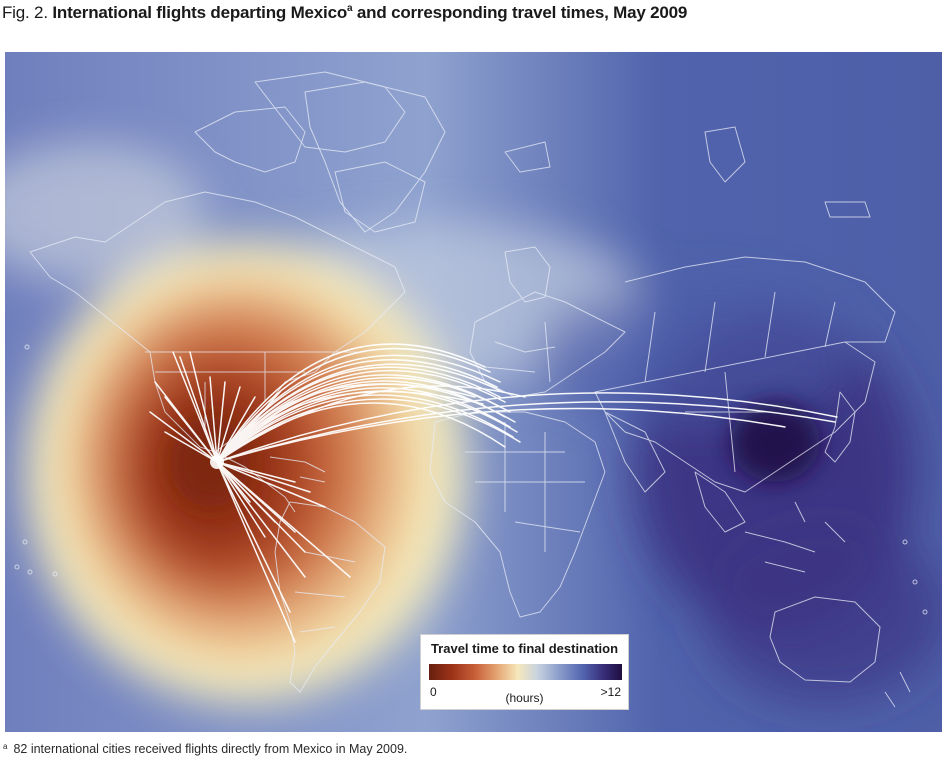 This screenshot has width=947, height=767. Describe the element at coordinates (610, 692) in the screenshot. I see `legend-max-label: >12` at that location.